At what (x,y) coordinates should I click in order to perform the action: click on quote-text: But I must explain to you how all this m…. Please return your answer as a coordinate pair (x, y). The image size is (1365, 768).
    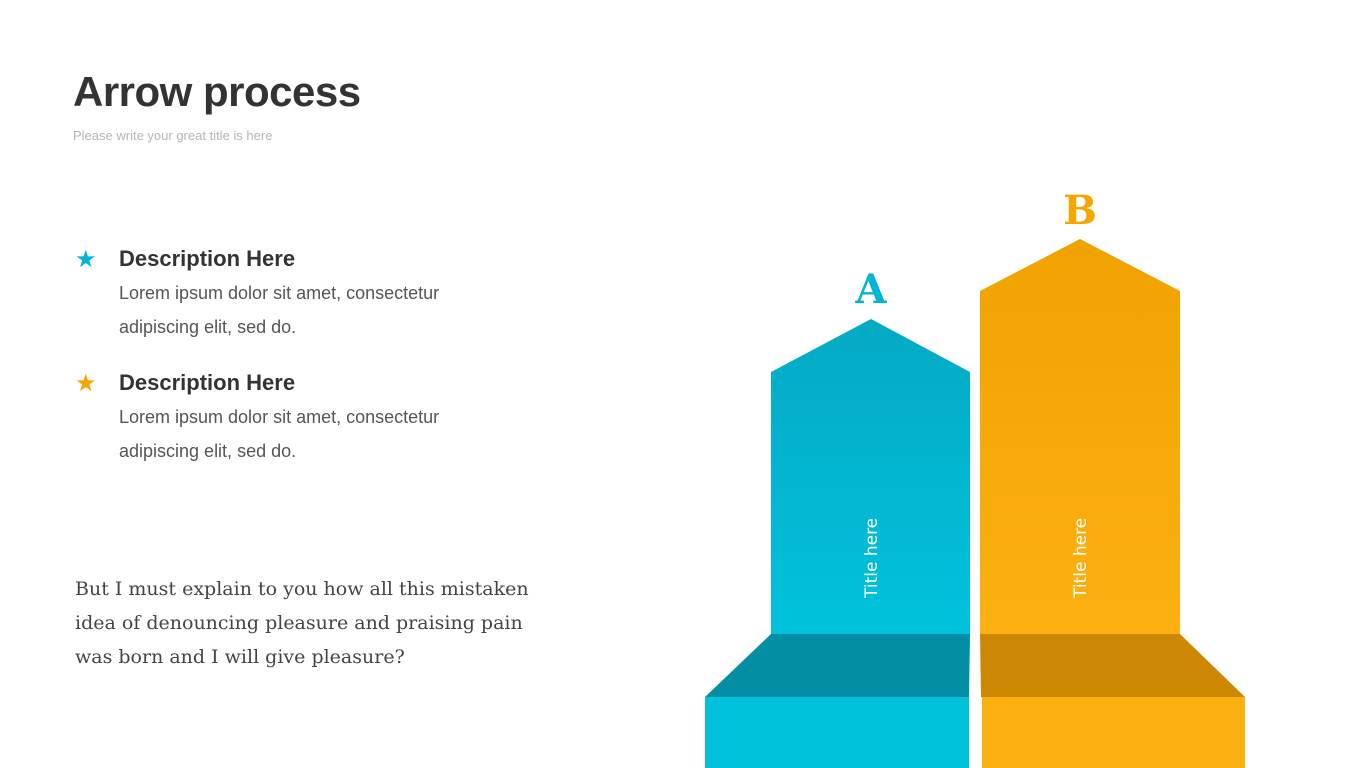
    Looking at the image, I should click on (302, 623).